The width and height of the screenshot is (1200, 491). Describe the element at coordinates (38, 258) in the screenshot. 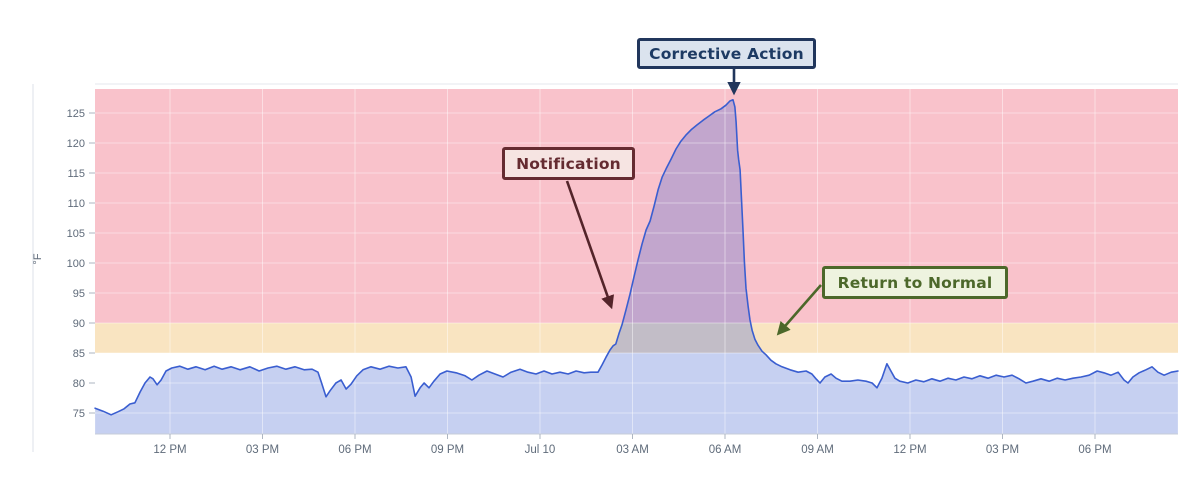

I see `y-axis-unit-label: °F` at that location.